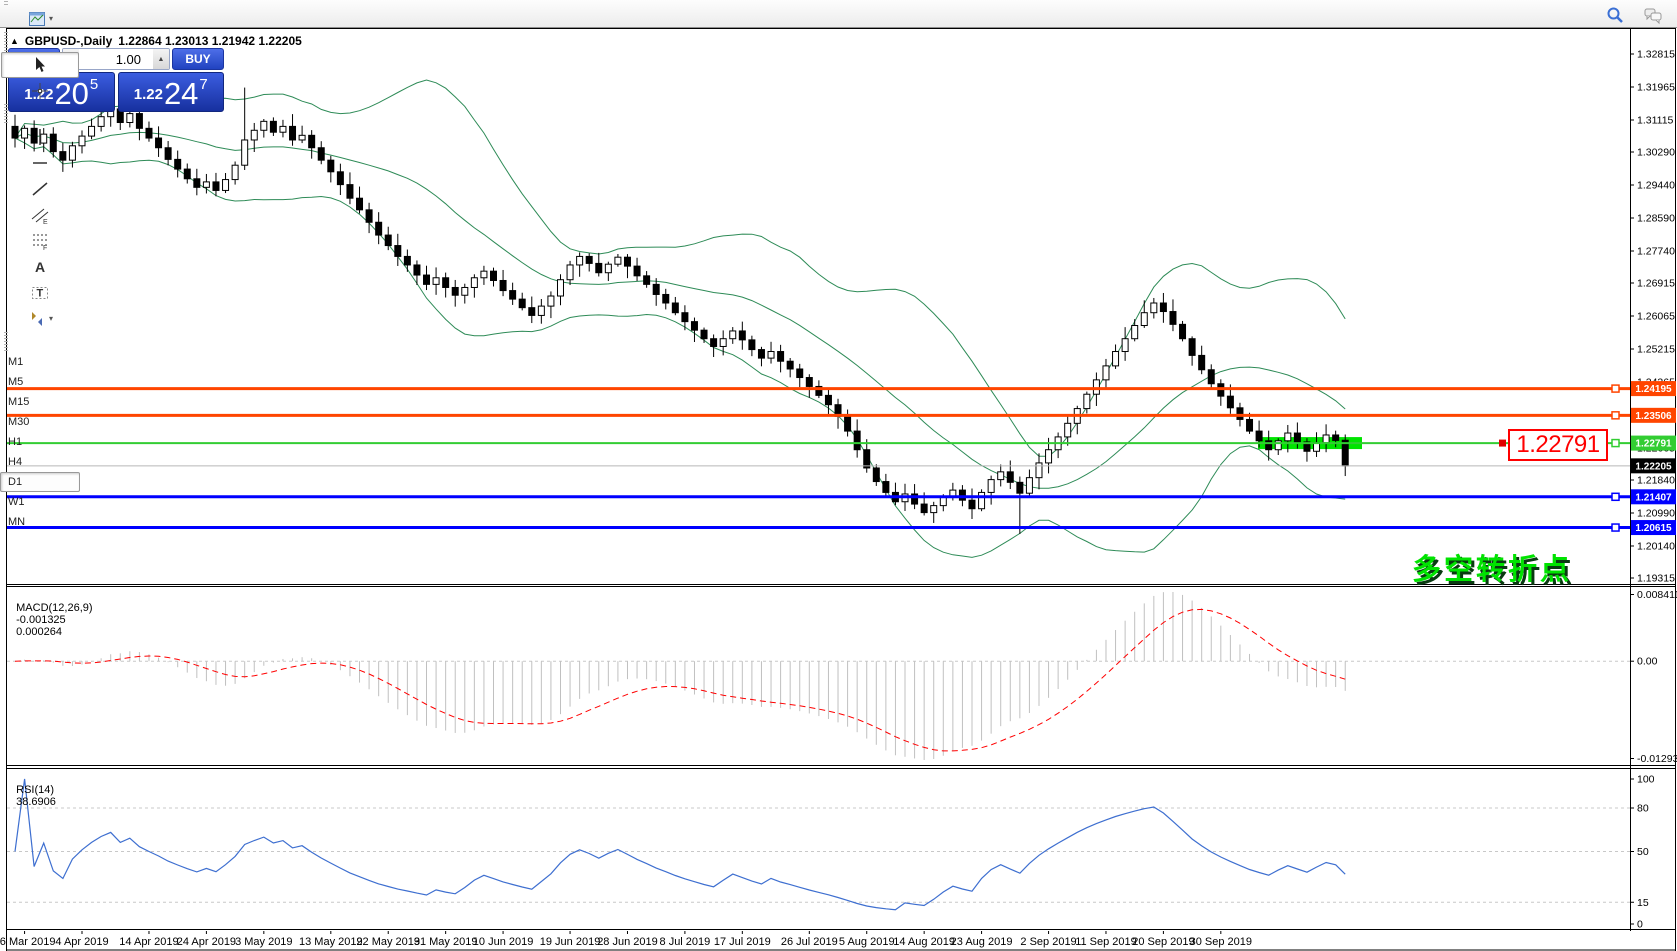 The width and height of the screenshot is (1677, 951). What do you see at coordinates (40, 91) in the screenshot?
I see `crosshair-button` at bounding box center [40, 91].